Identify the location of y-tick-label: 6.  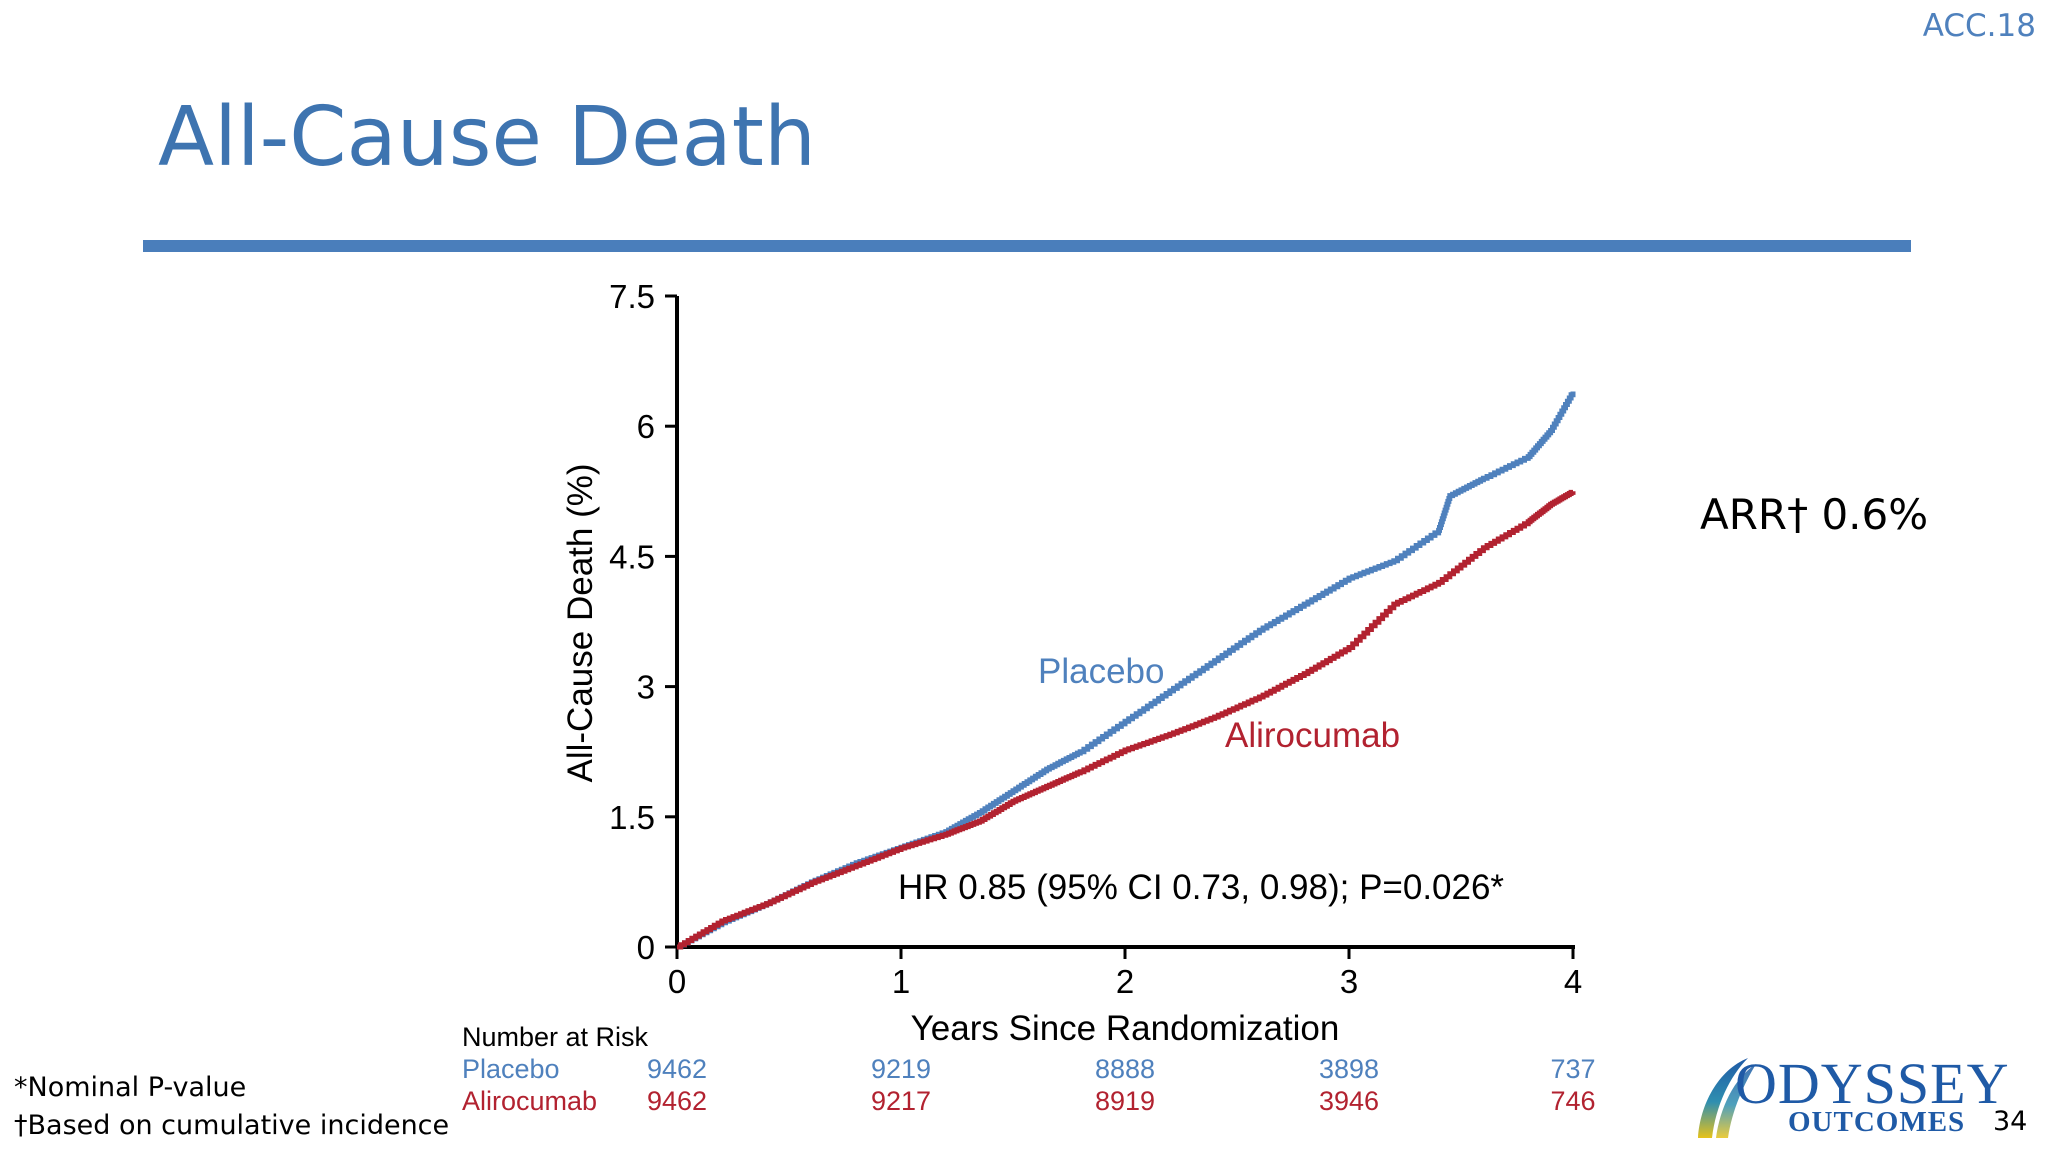
(646, 426).